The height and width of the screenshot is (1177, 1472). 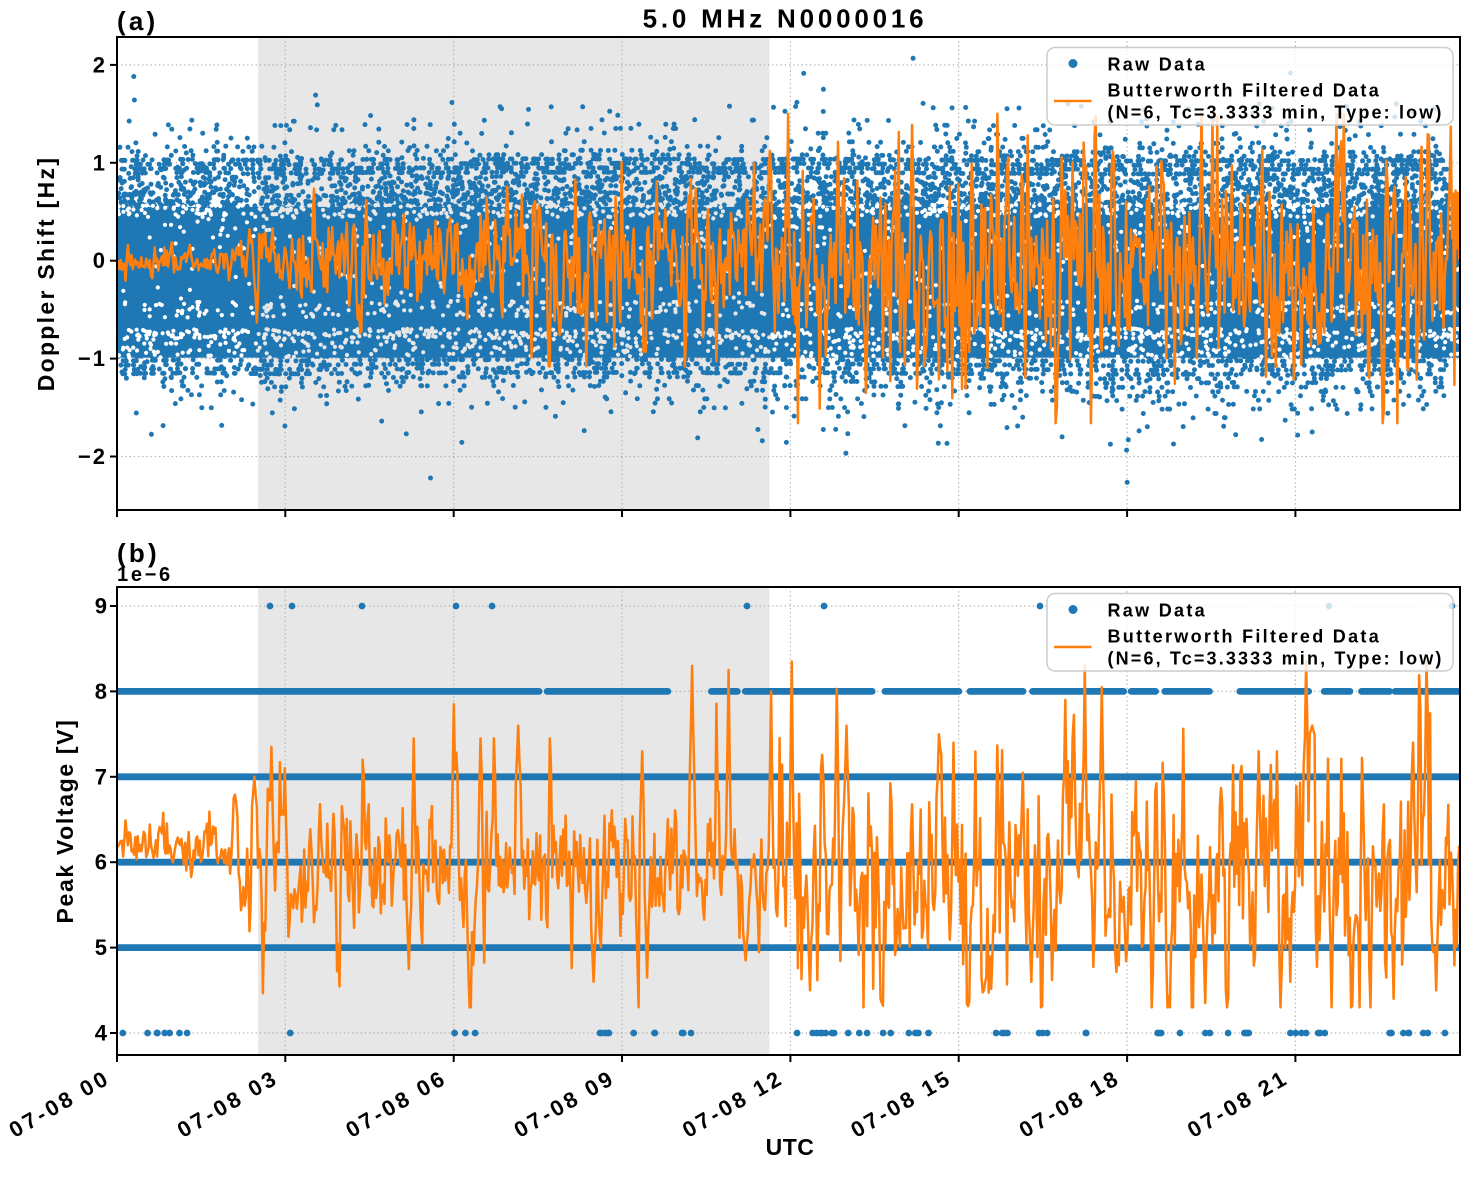 What do you see at coordinates (100, 260) in the screenshot?
I see `svg-text: 0` at bounding box center [100, 260].